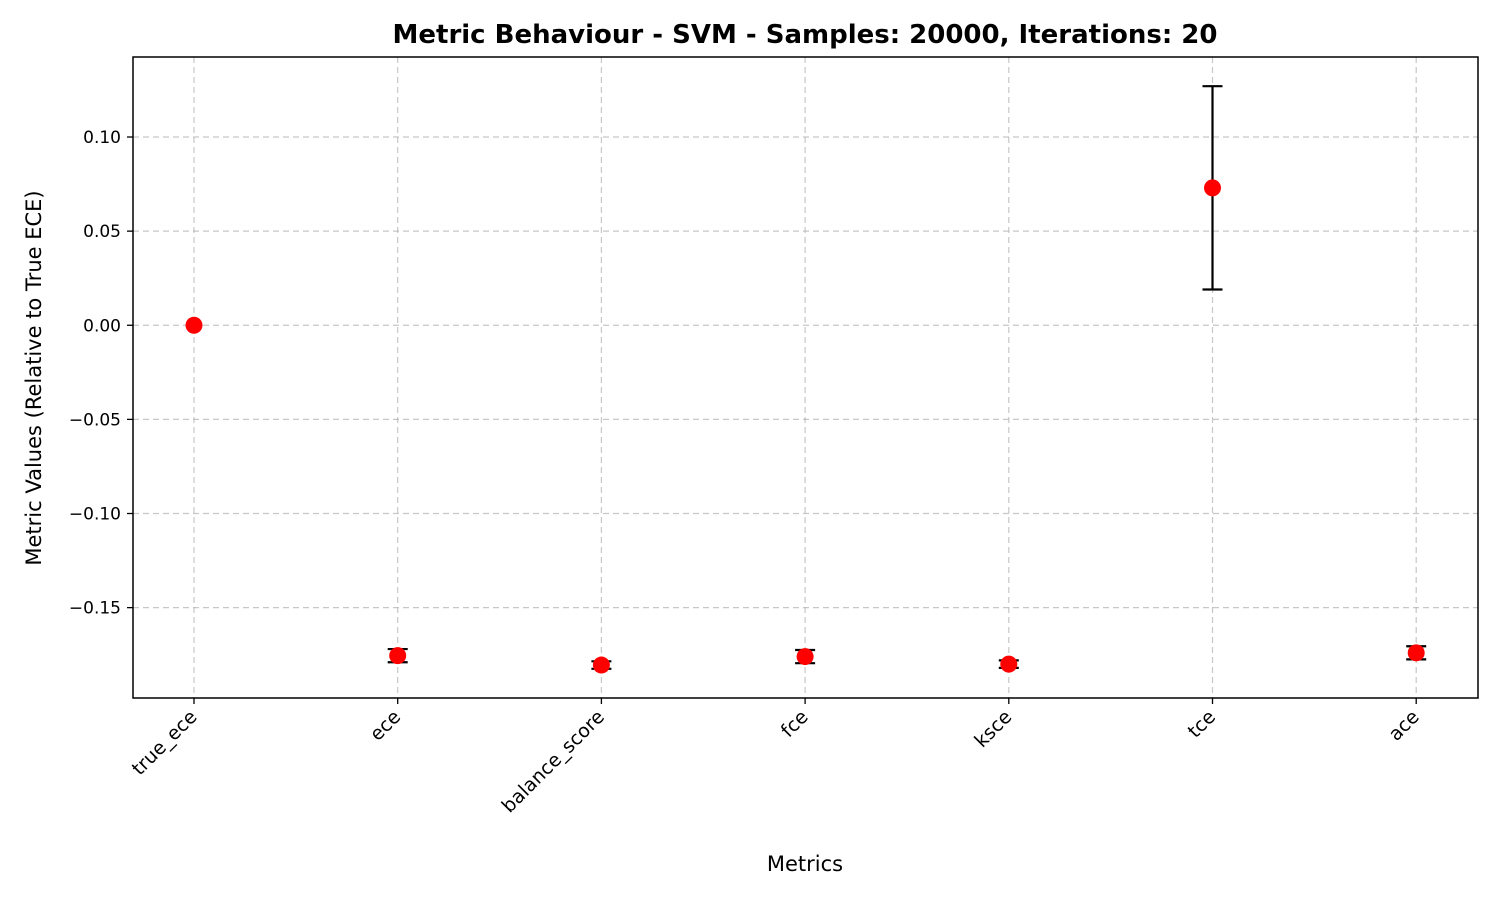  Describe the element at coordinates (101, 373) in the screenshot. I see `y-axis-ticks: −0.15 −0.10 −0.05 0.00 0.05 0.10` at that location.